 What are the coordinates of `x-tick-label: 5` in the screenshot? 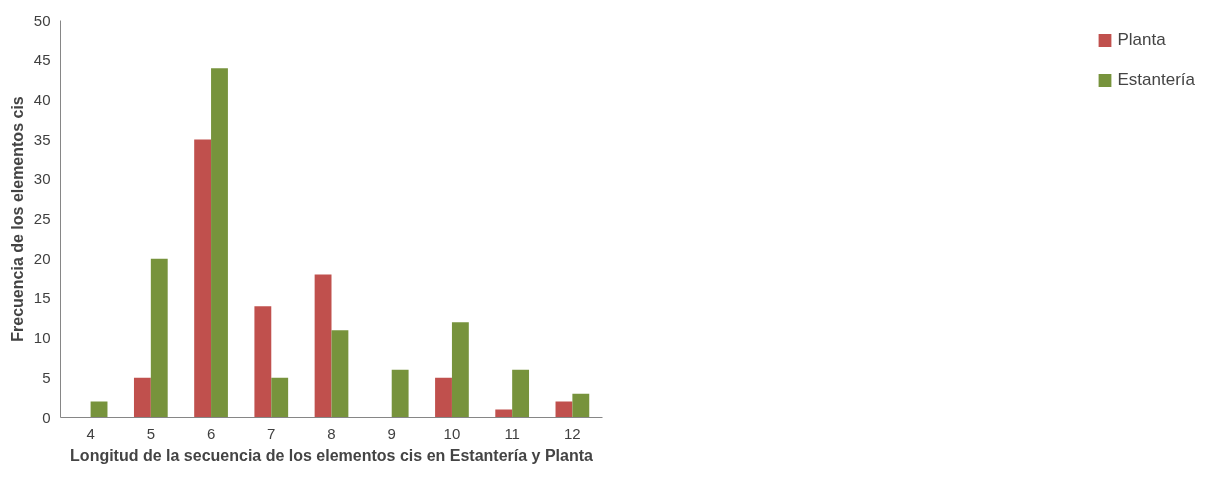 It's located at (151, 433).